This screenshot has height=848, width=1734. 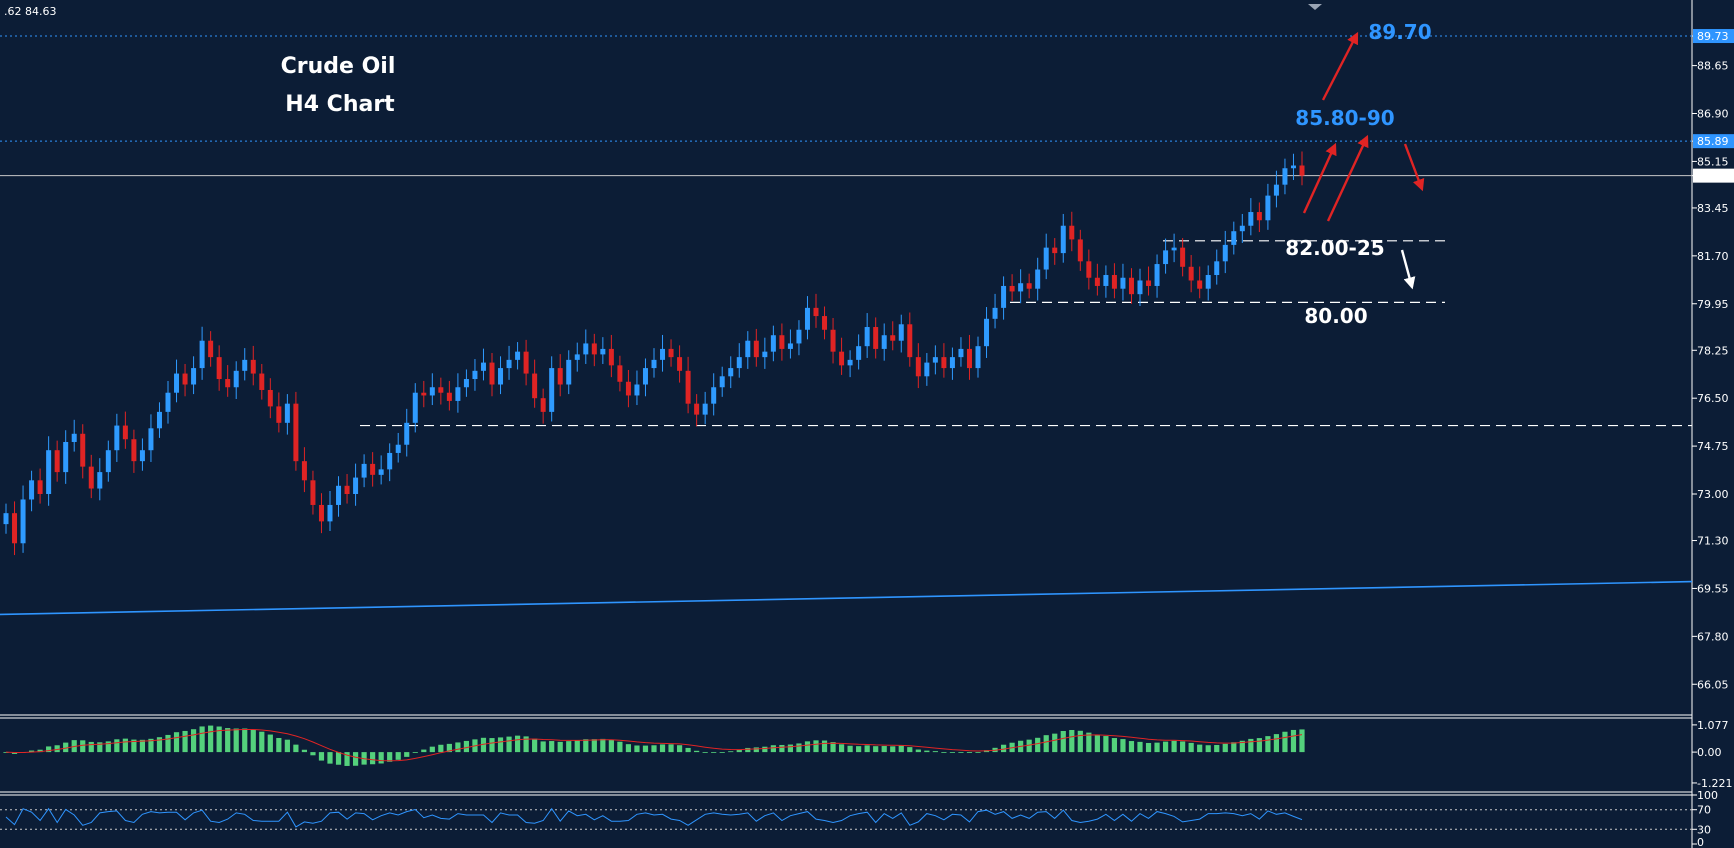 What do you see at coordinates (1713, 725) in the screenshot?
I see `macd-tick-label: 1.077` at bounding box center [1713, 725].